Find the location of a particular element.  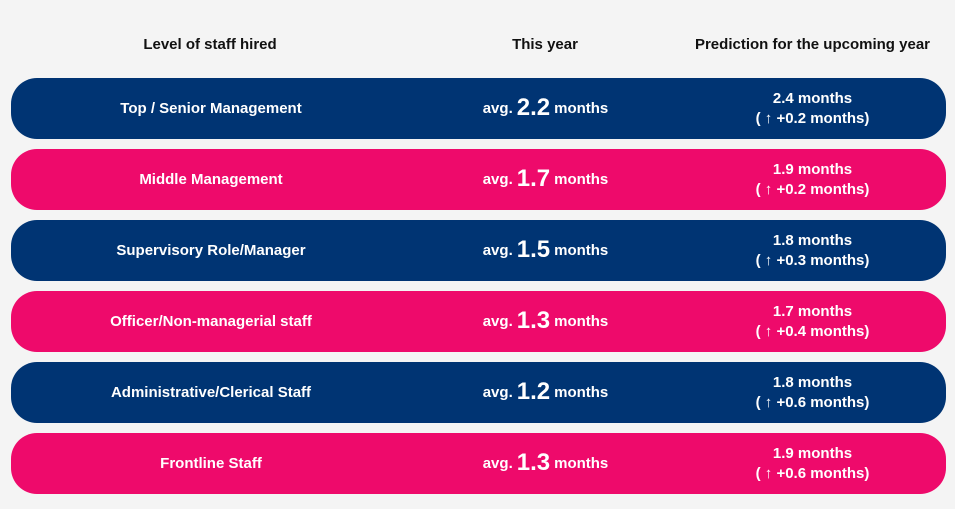

prediction-change: ( ↑ +0.3 months) is located at coordinates (812, 260).